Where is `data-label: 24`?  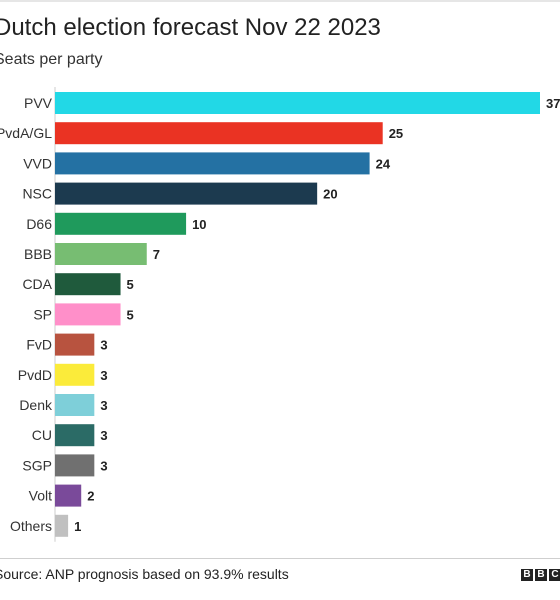
data-label: 24 is located at coordinates (383, 163).